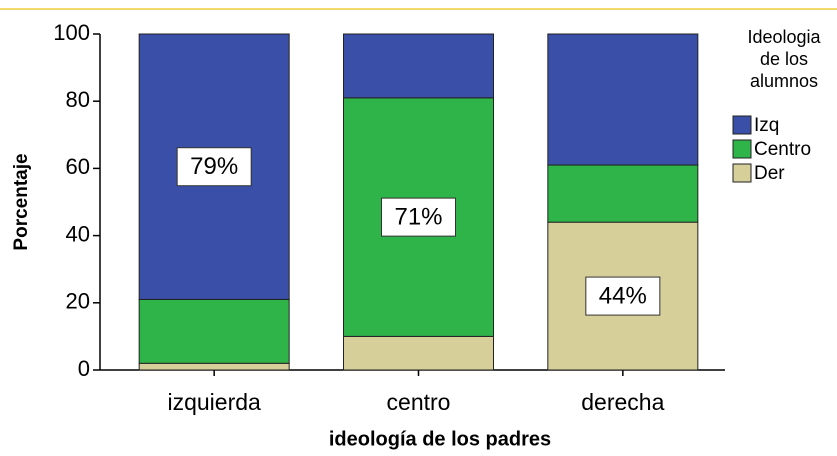  I want to click on value-label: 79%, so click(214, 166).